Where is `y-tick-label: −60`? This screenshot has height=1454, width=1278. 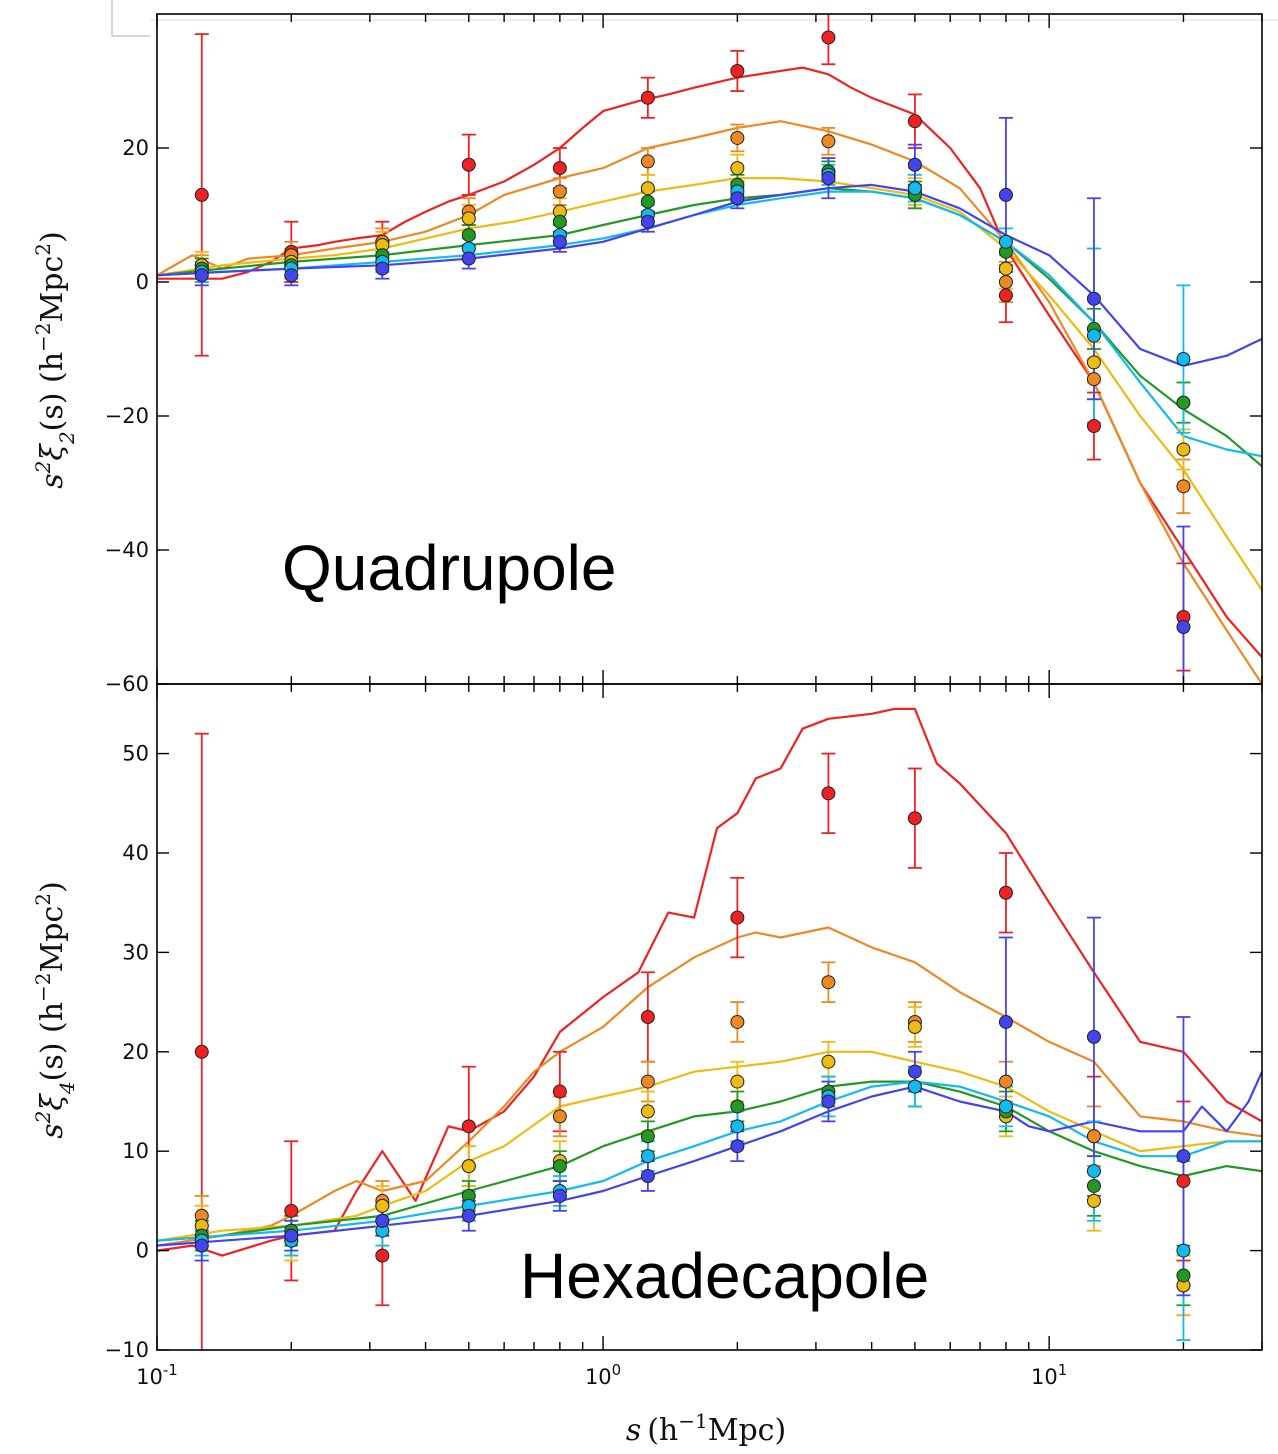 y-tick-label: −60 is located at coordinates (127, 684).